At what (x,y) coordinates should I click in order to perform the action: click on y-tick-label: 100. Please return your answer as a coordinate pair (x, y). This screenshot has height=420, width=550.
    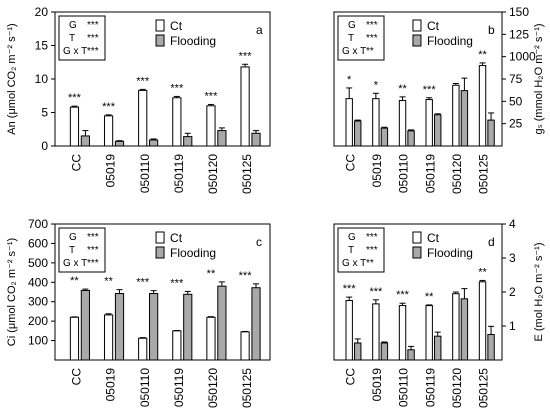
    Looking at the image, I should click on (38, 341).